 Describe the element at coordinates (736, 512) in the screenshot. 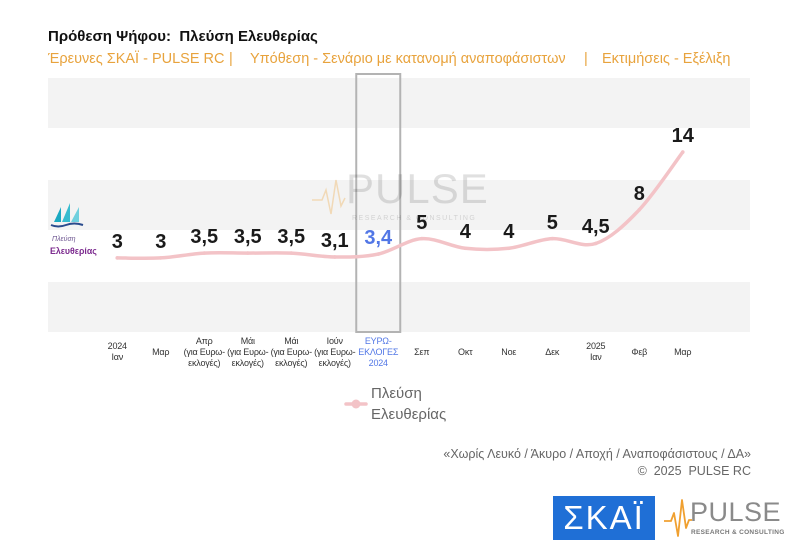

I see `pulse-logo-name: PULSE` at that location.